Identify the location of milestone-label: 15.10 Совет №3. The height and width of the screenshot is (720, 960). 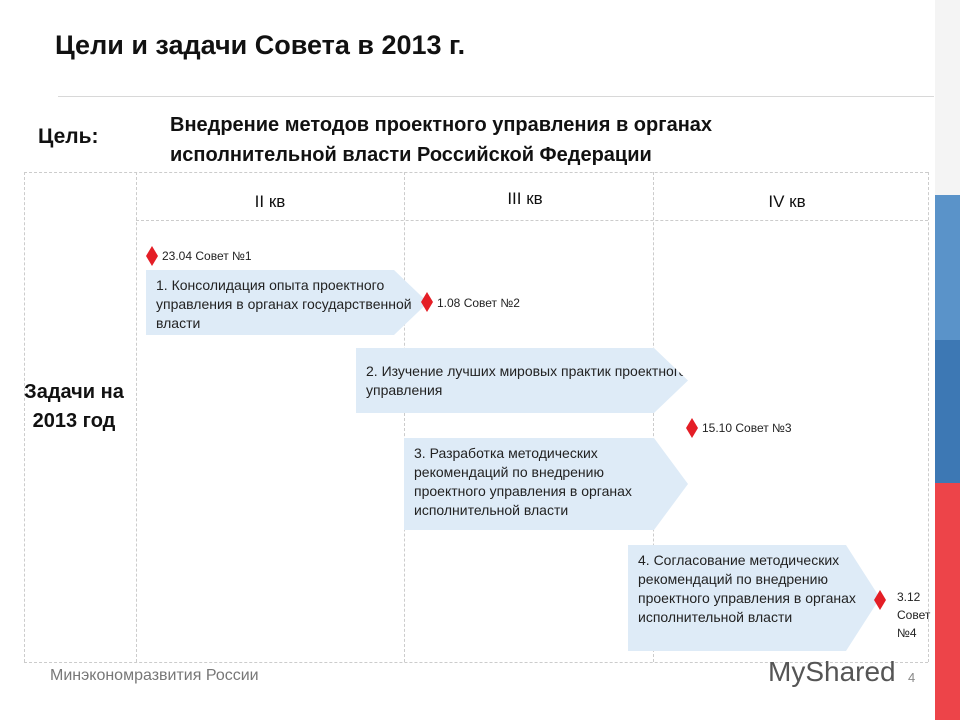
(747, 428).